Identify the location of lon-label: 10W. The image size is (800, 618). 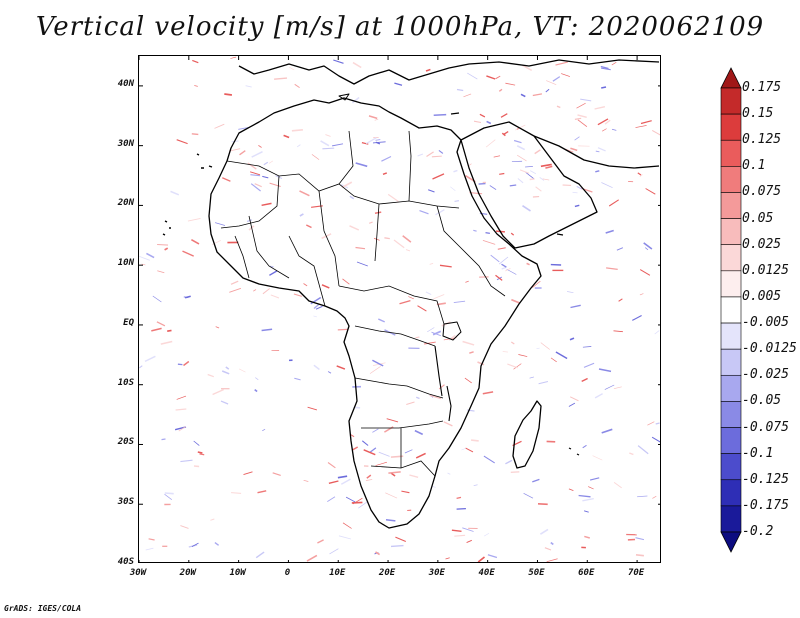
(237, 573).